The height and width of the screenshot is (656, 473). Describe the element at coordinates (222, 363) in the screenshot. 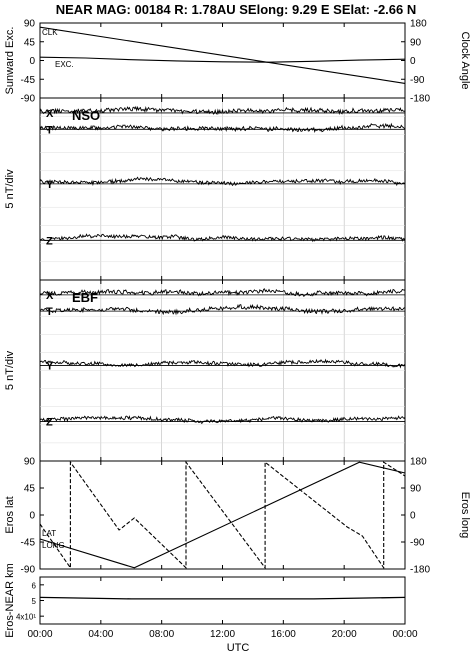

I see `ebf-trace-y` at that location.